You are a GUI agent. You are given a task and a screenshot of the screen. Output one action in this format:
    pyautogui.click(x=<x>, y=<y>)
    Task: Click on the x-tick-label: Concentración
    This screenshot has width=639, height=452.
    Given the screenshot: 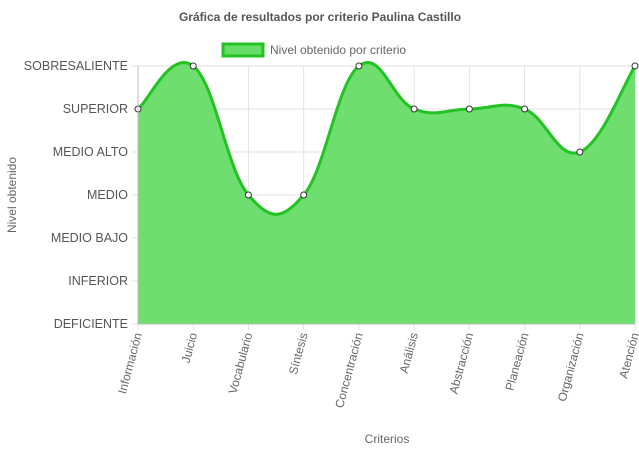 What is the action you would take?
    pyautogui.click(x=349, y=370)
    